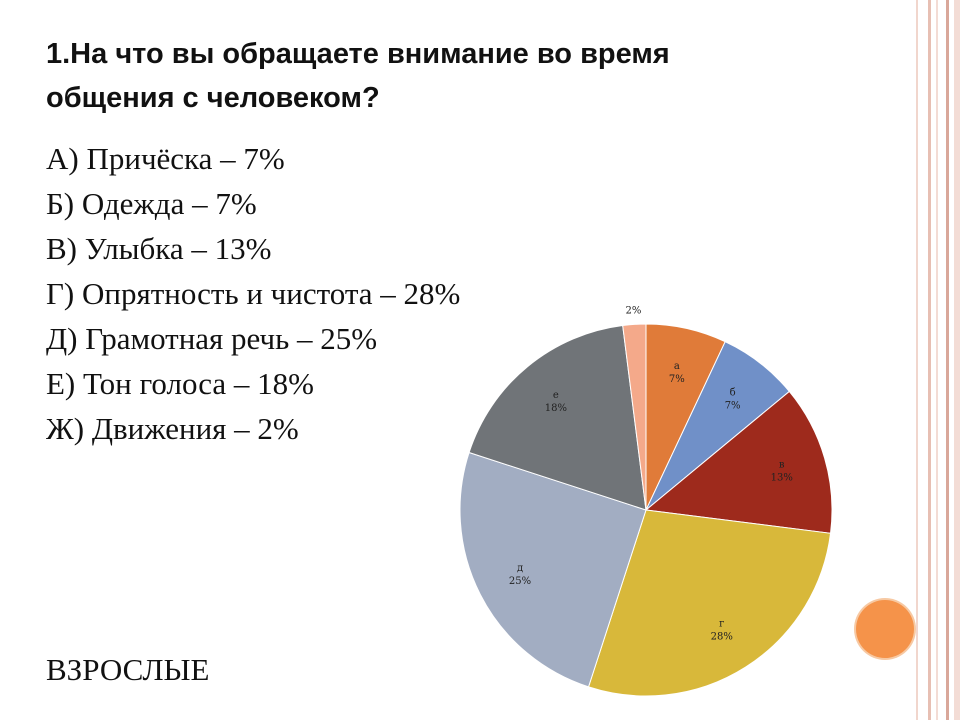 This screenshot has height=720, width=960. I want to click on slice-label-group: е 18%, so click(556, 402).